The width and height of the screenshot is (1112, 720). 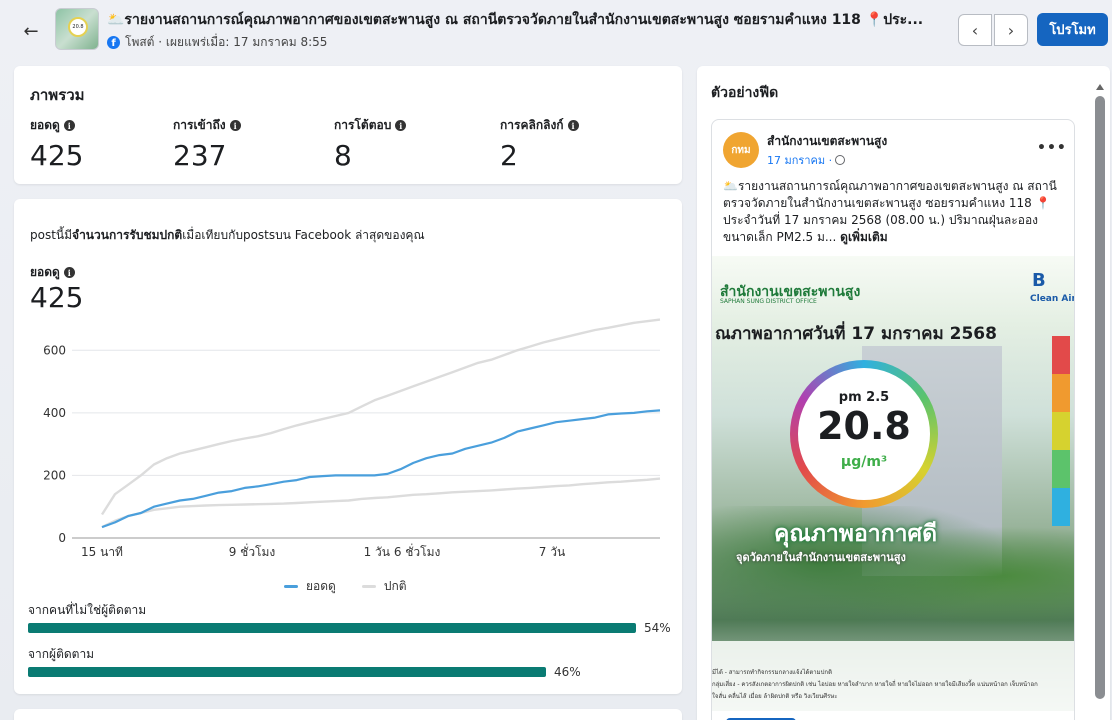 I want to click on facebook-icon: f, so click(x=113, y=42).